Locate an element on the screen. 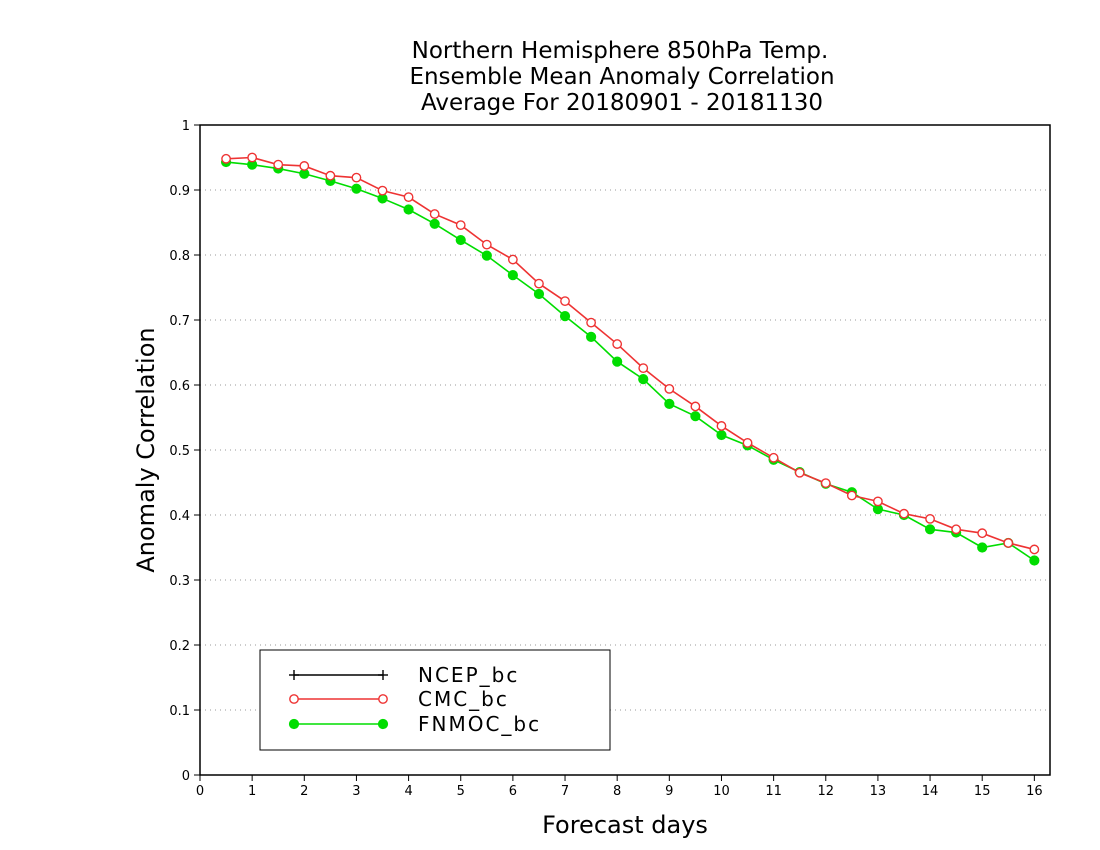  x-tick-label: 16 is located at coordinates (1034, 791).